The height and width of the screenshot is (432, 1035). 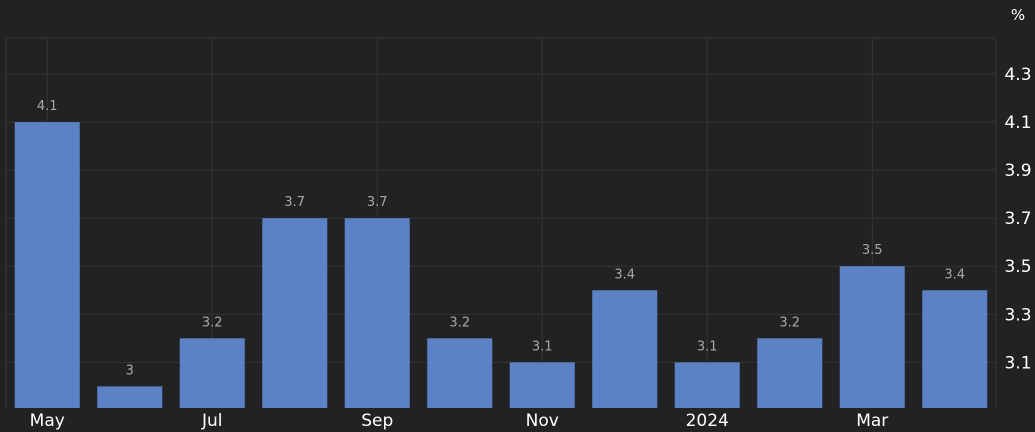 I want to click on y-tick-label: 4.1, so click(x=1017, y=123).